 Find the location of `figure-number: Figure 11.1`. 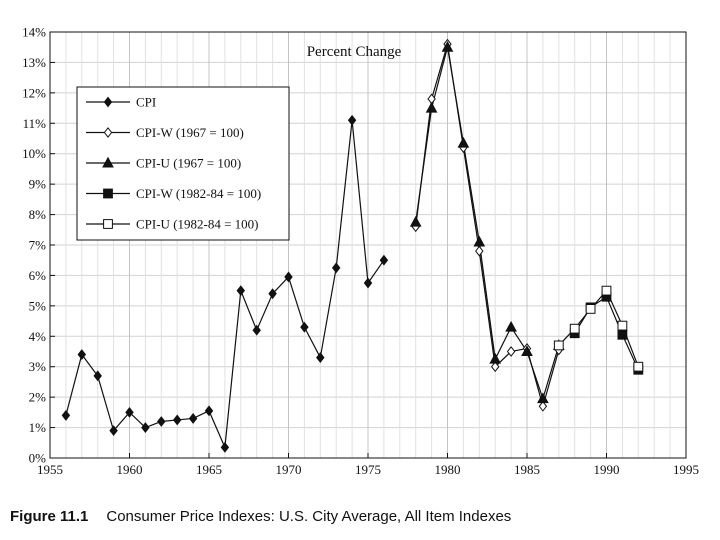

figure-number: Figure 11.1 is located at coordinates (49, 516).